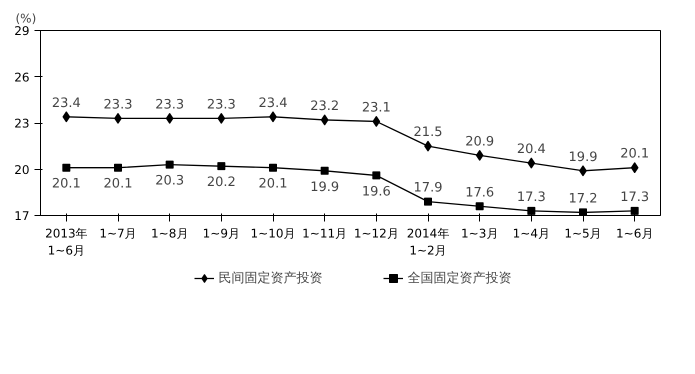  I want to click on data-label: 17.9, so click(428, 188).